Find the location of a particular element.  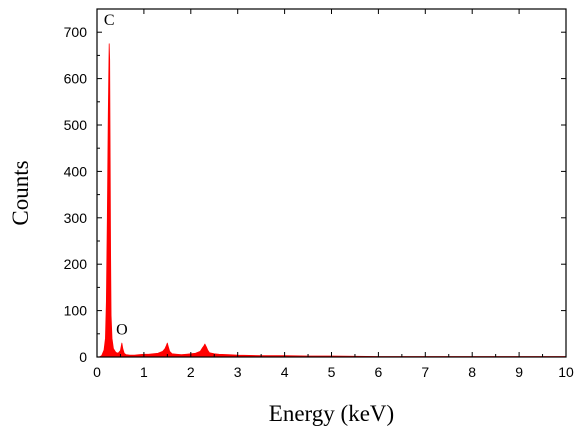

y-tick-label: 300 is located at coordinates (76, 218).